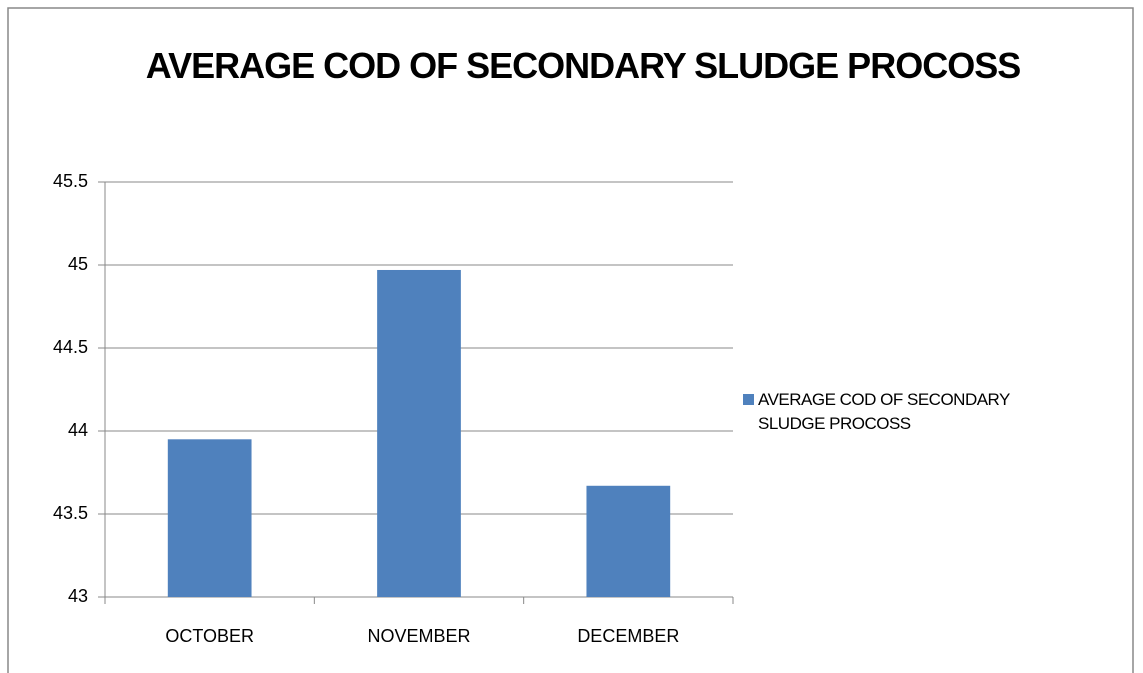 This screenshot has width=1143, height=673. What do you see at coordinates (884, 411) in the screenshot?
I see `legend-label: AVERAGE COD OF SECONDARY SLUDGE PROCOSS` at bounding box center [884, 411].